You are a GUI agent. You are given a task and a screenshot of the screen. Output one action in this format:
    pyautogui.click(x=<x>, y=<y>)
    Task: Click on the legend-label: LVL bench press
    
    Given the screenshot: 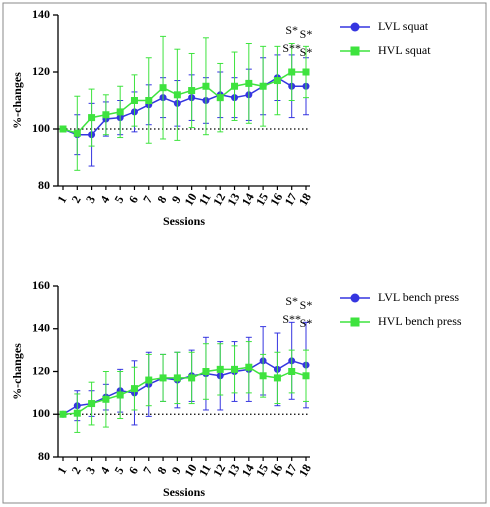 What is the action you would take?
    pyautogui.click(x=418, y=297)
    